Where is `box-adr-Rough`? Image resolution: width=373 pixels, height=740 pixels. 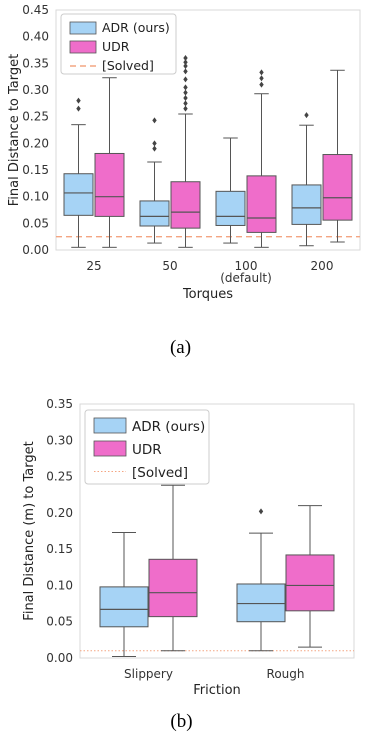
box-adr-Rough is located at coordinates (261, 580).